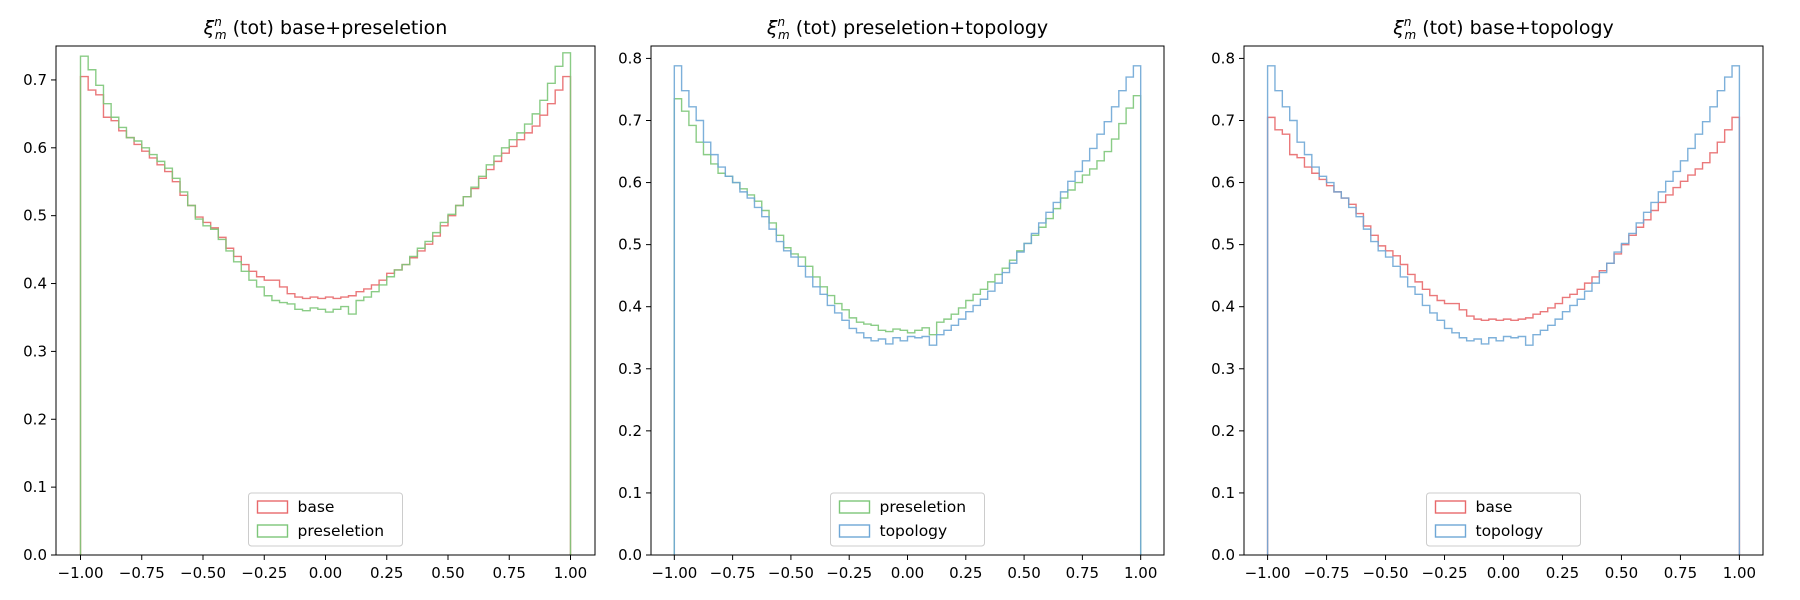 Image resolution: width=1800 pixels, height=600 pixels. Describe the element at coordinates (1503, 28) in the screenshot. I see `chart-title: ξn m (tot) base+topology` at that location.